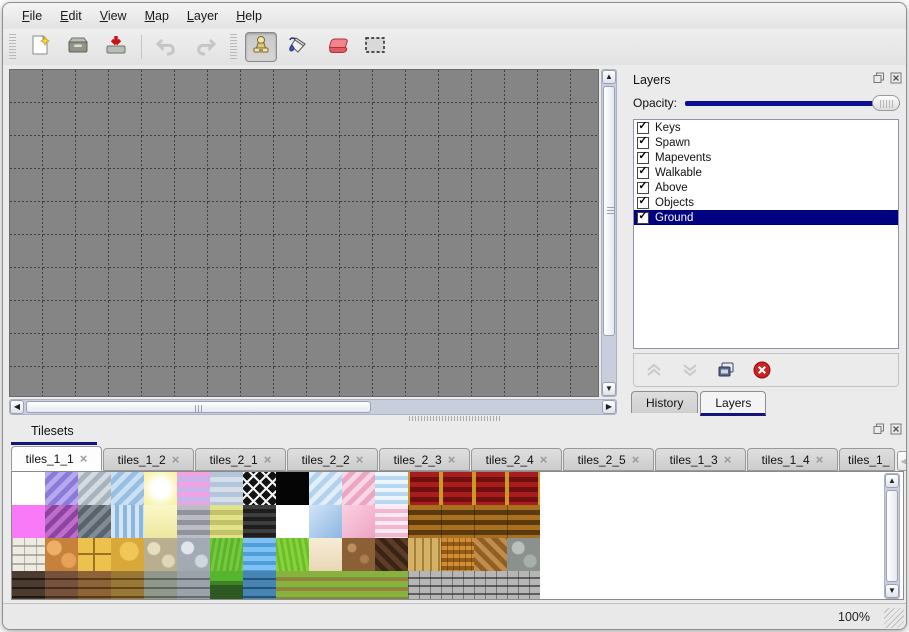 The width and height of the screenshot is (909, 632). I want to click on scroll-left-button: ◀, so click(17, 407).